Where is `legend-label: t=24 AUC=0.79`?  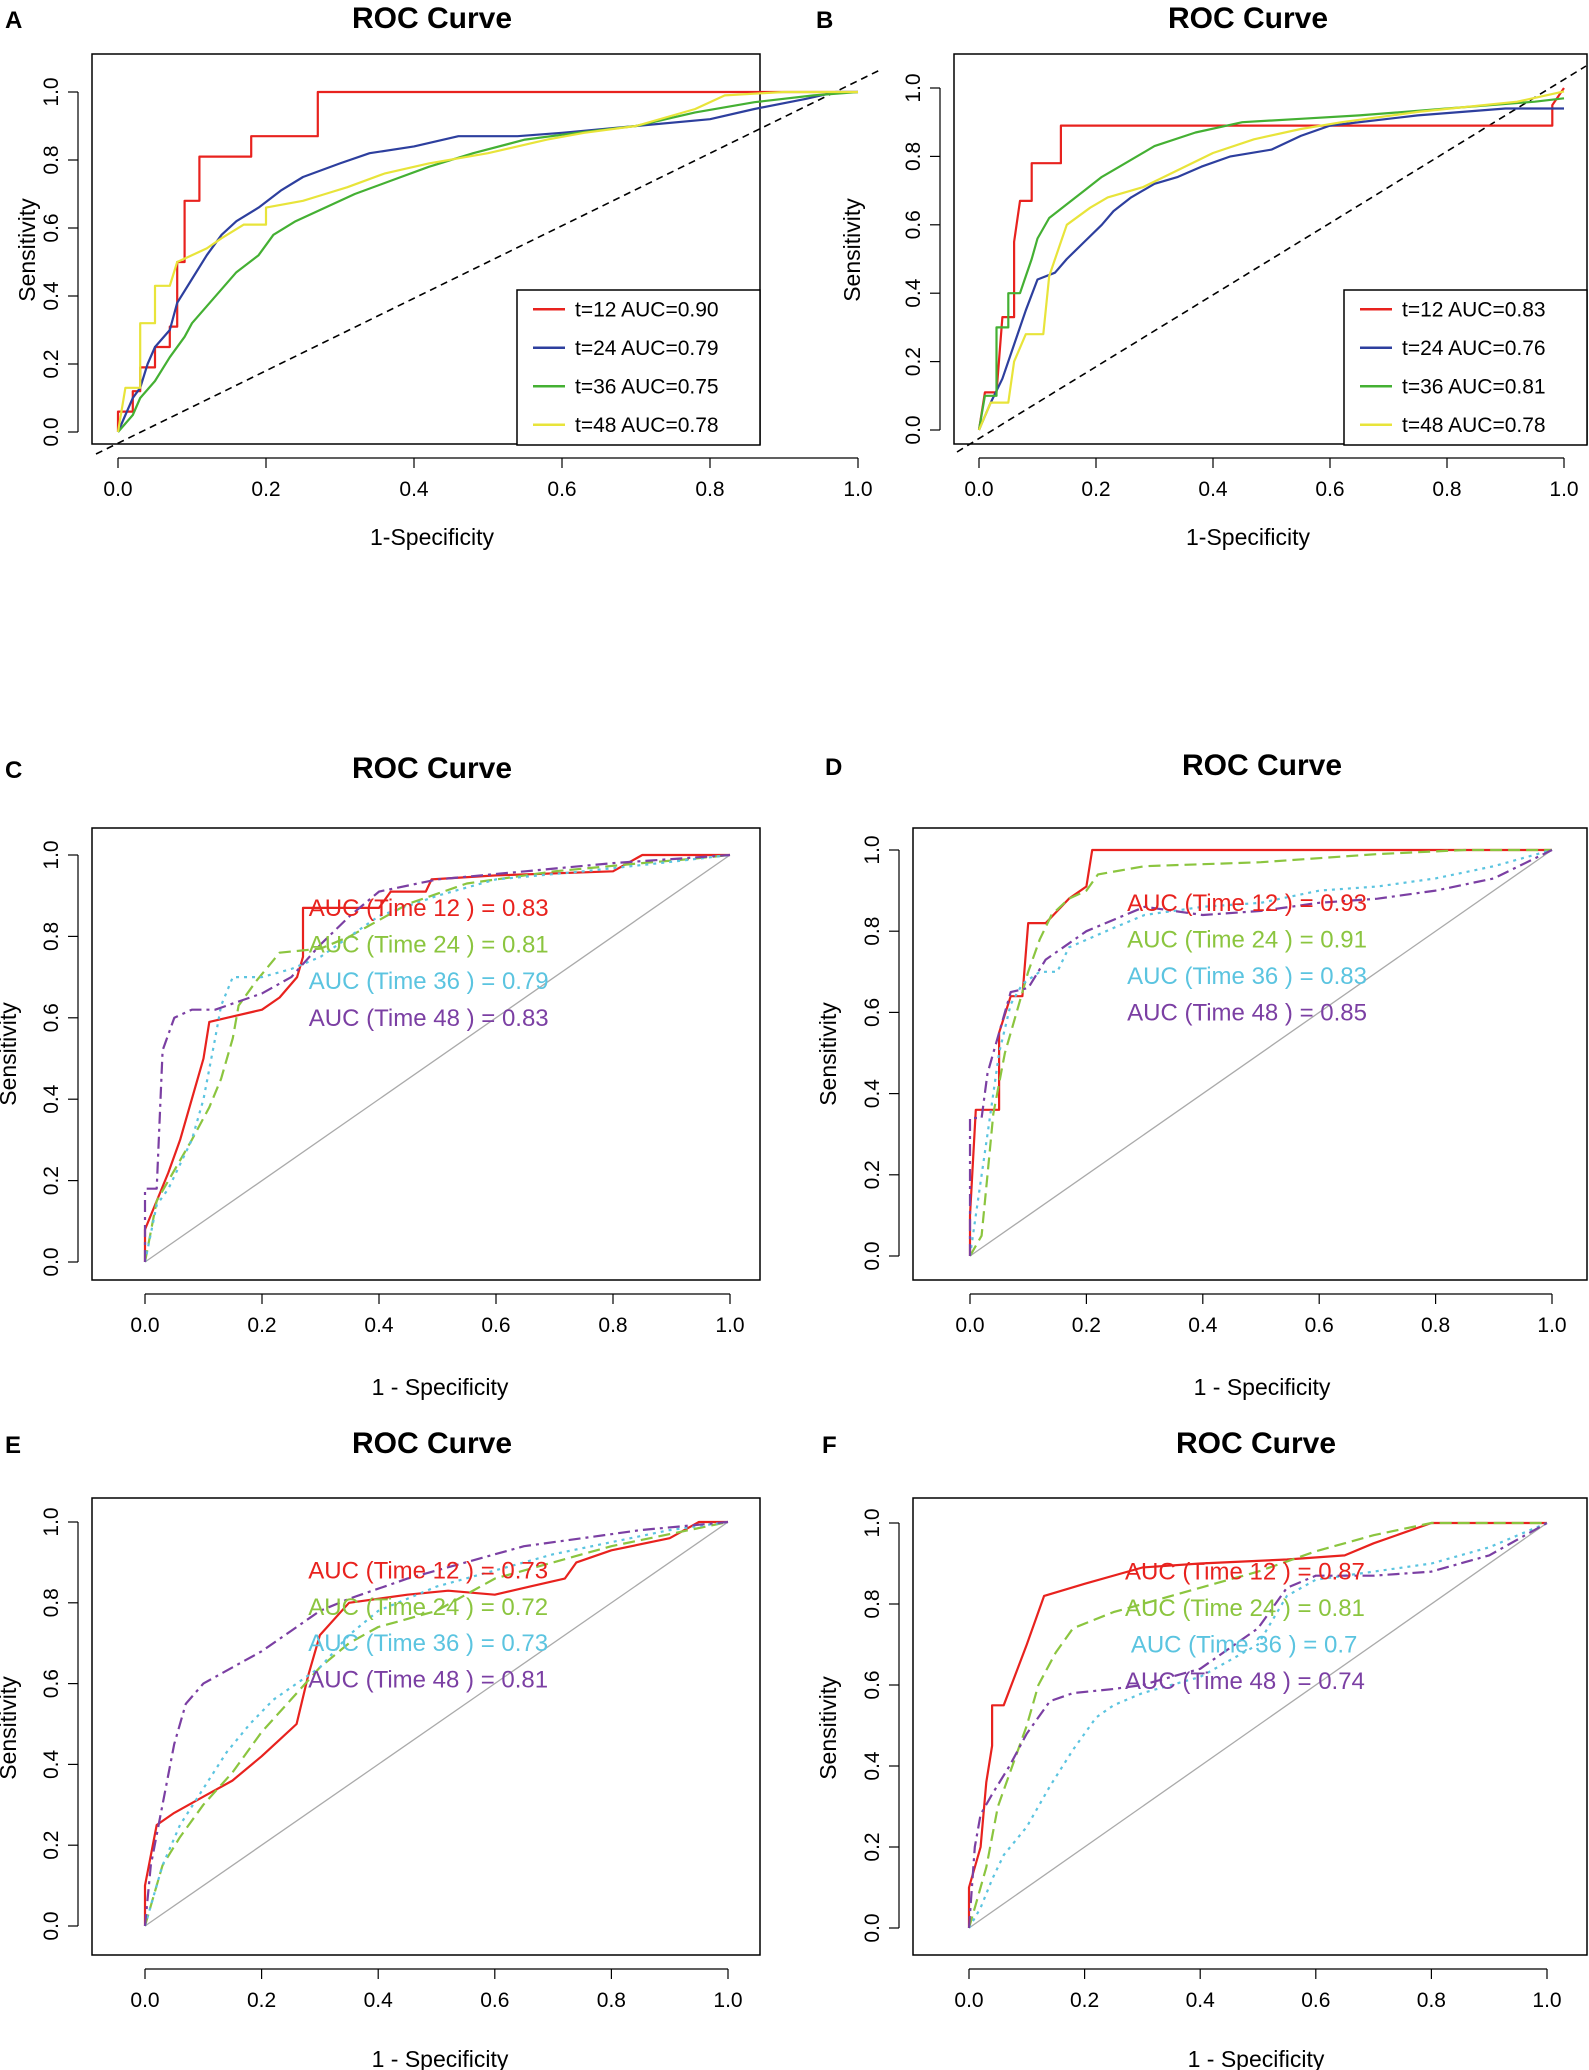
legend-label: t=24 AUC=0.79 is located at coordinates (647, 348).